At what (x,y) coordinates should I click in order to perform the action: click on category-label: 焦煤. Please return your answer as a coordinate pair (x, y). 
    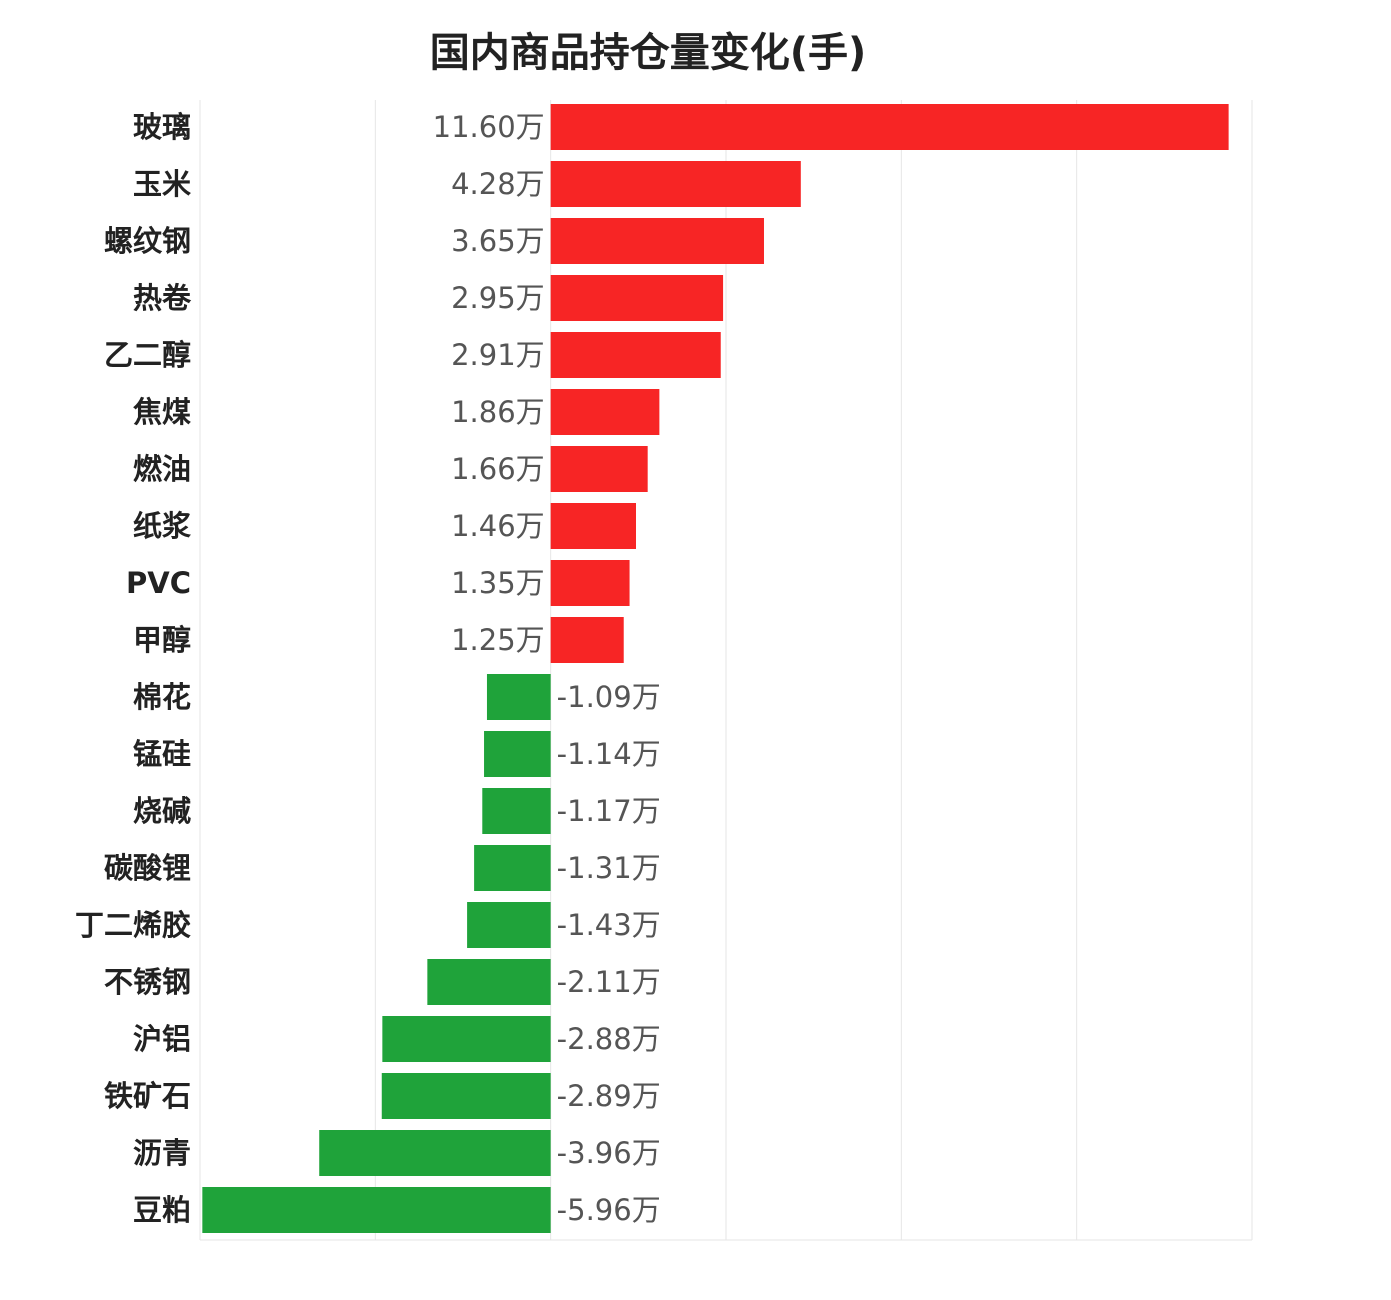
    Looking at the image, I should click on (162, 412).